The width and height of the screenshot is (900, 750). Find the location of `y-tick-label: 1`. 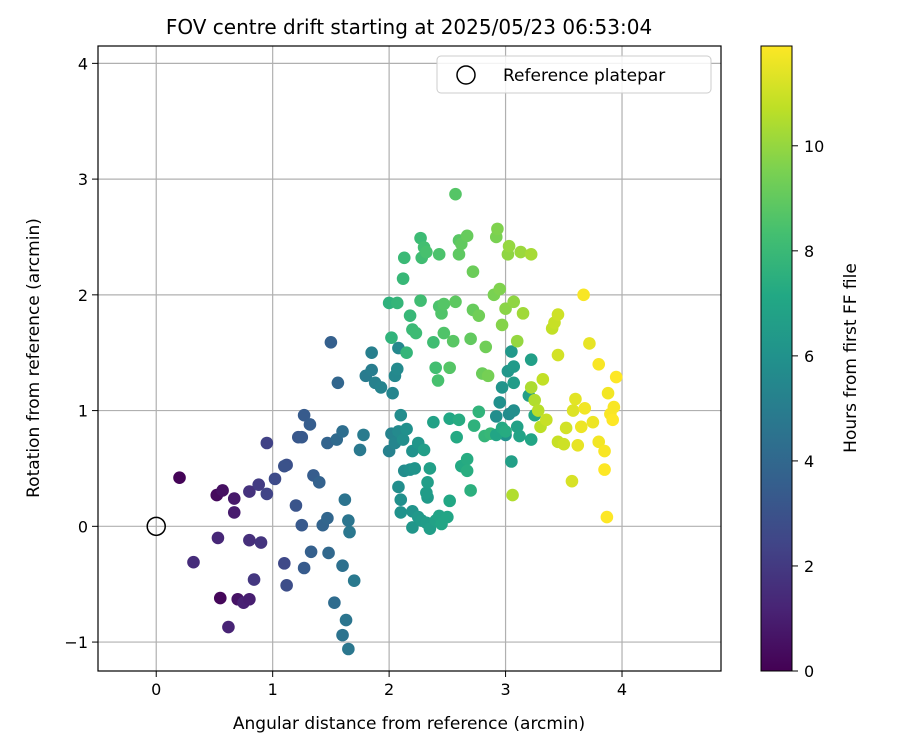

y-tick-label: 1 is located at coordinates (83, 411).